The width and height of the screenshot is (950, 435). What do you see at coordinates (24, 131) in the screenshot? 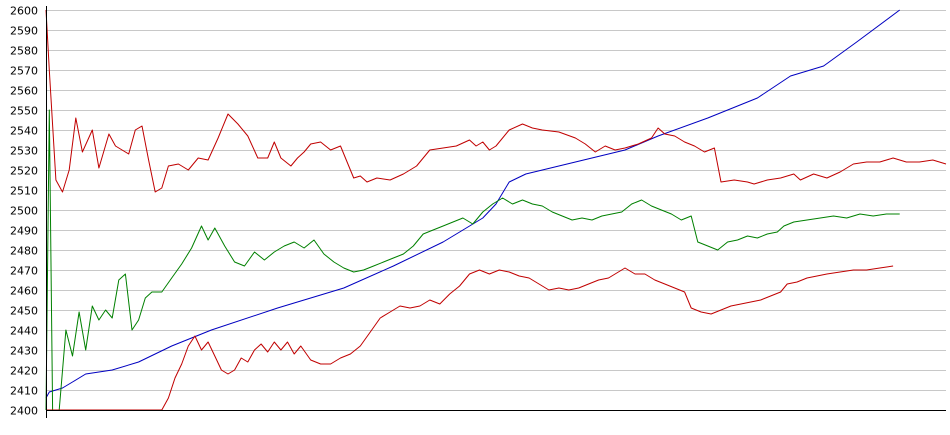
I see `y-tick-label: 2540` at bounding box center [24, 131].